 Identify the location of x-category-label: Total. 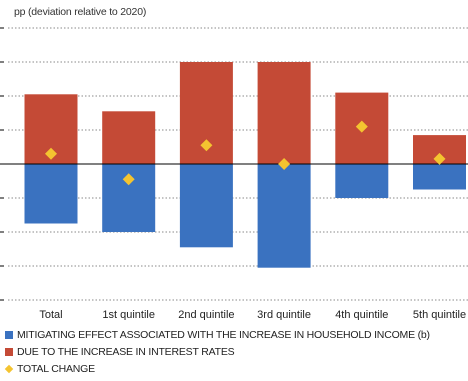
(50, 314).